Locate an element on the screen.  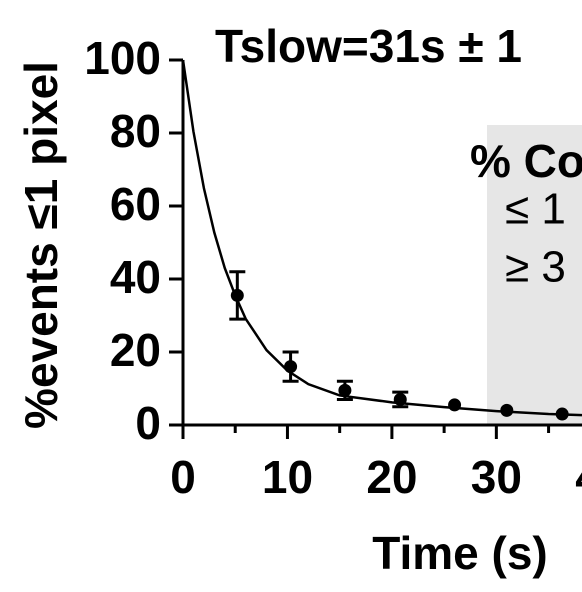
legend-box is located at coordinates (534, 275).